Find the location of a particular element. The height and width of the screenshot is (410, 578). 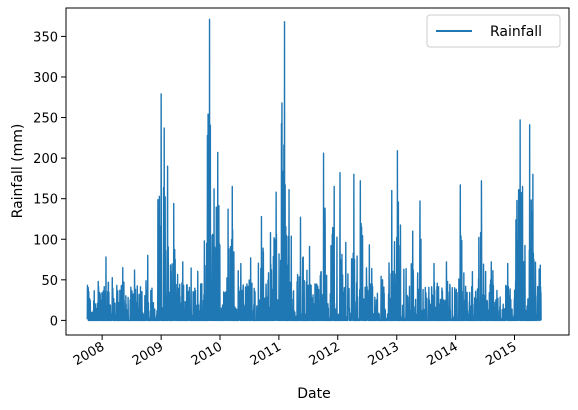

y-axis-label: Rainfall (mm) is located at coordinates (18, 171).